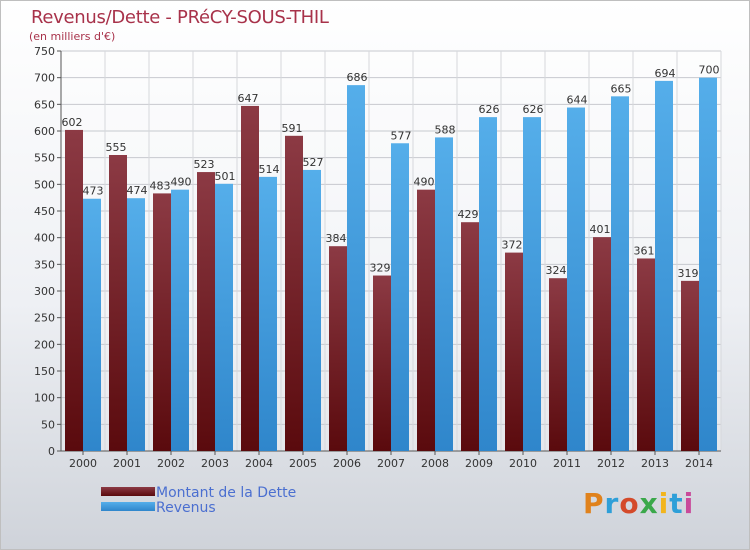 The image size is (750, 550). What do you see at coordinates (401, 135) in the screenshot?
I see `data-label-revenus: 577` at bounding box center [401, 135].